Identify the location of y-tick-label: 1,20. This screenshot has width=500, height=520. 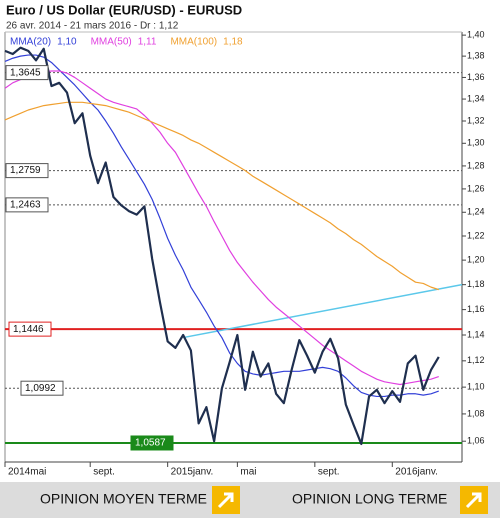
(476, 260).